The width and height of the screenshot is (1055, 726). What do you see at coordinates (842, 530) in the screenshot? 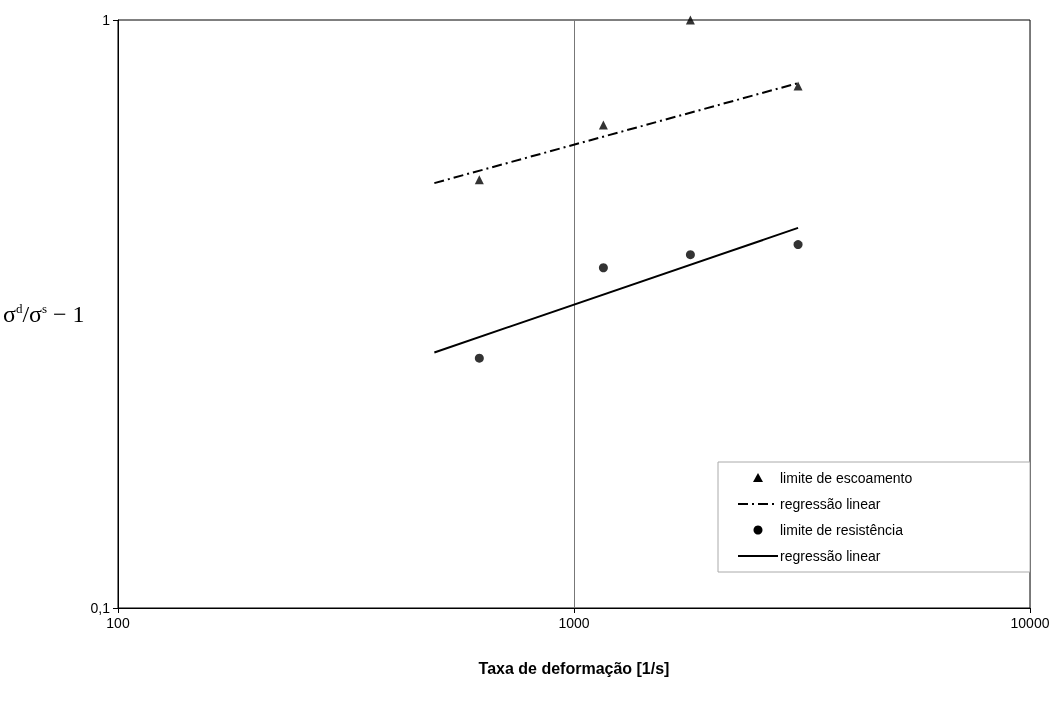
I see `legend-label: limite de resistência` at bounding box center [842, 530].